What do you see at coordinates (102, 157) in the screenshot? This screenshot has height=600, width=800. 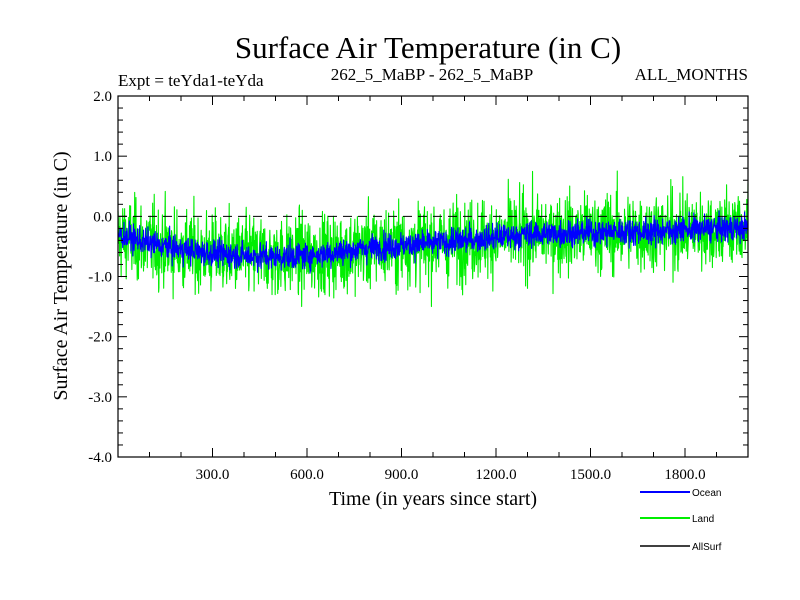 I see `y-tick-label: 1.0` at bounding box center [102, 157].